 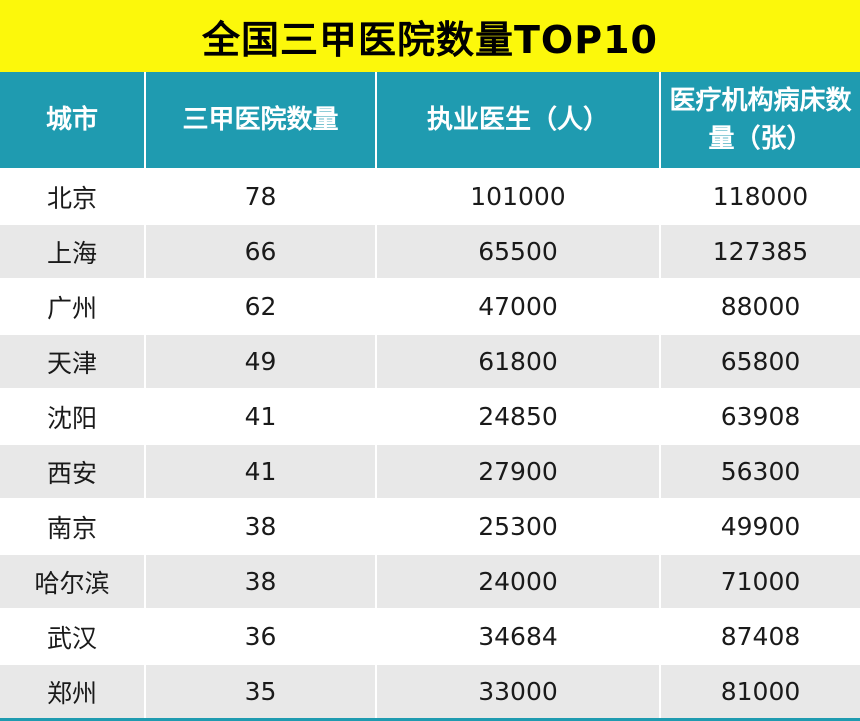 I want to click on header-row: 城市 三甲医院数量 执业医生（人） 医疗机构病床数量（张）, so click(x=430, y=121).